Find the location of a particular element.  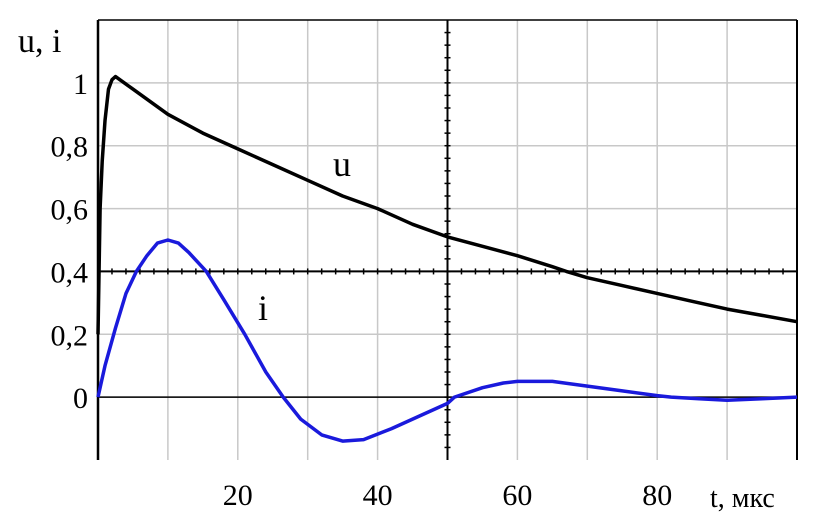

x-tick-label: 40 is located at coordinates (378, 495).